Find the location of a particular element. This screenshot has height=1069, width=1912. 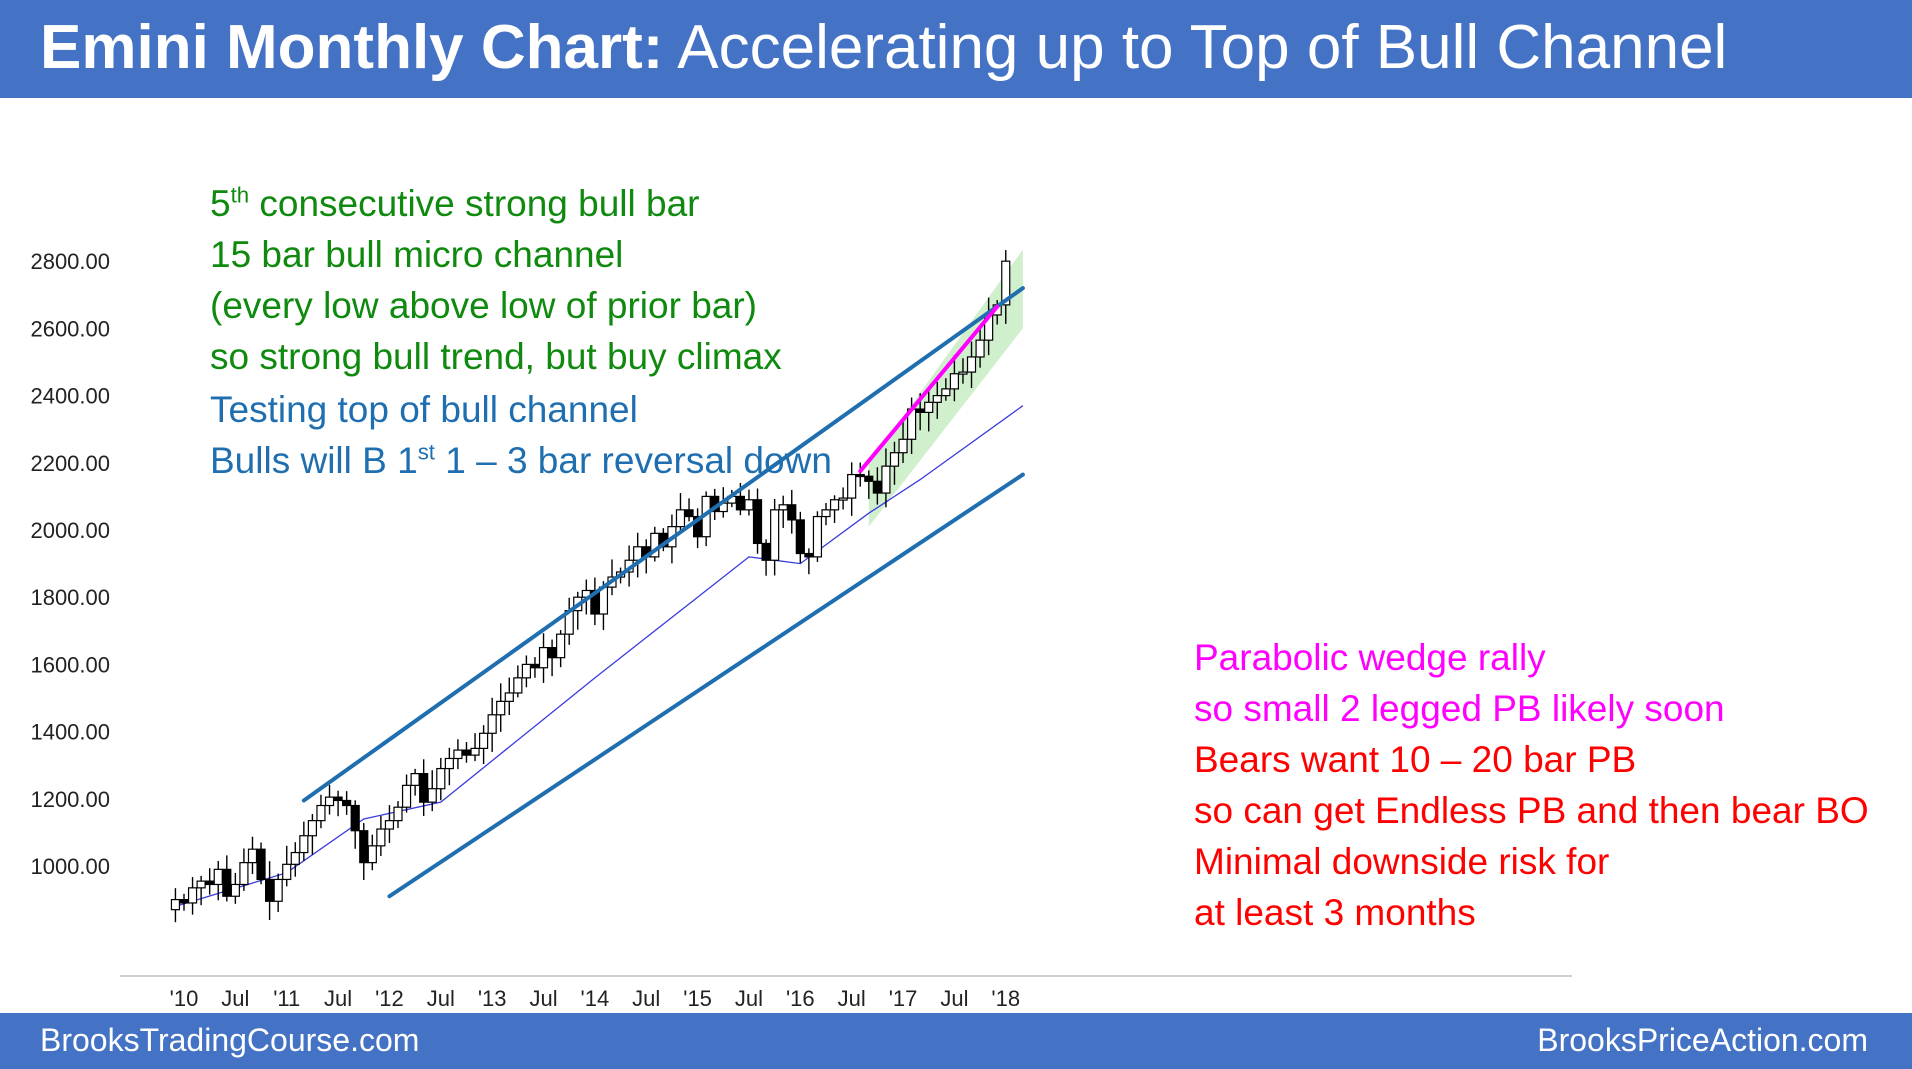

x-tick-label: '15 is located at coordinates (697, 998).